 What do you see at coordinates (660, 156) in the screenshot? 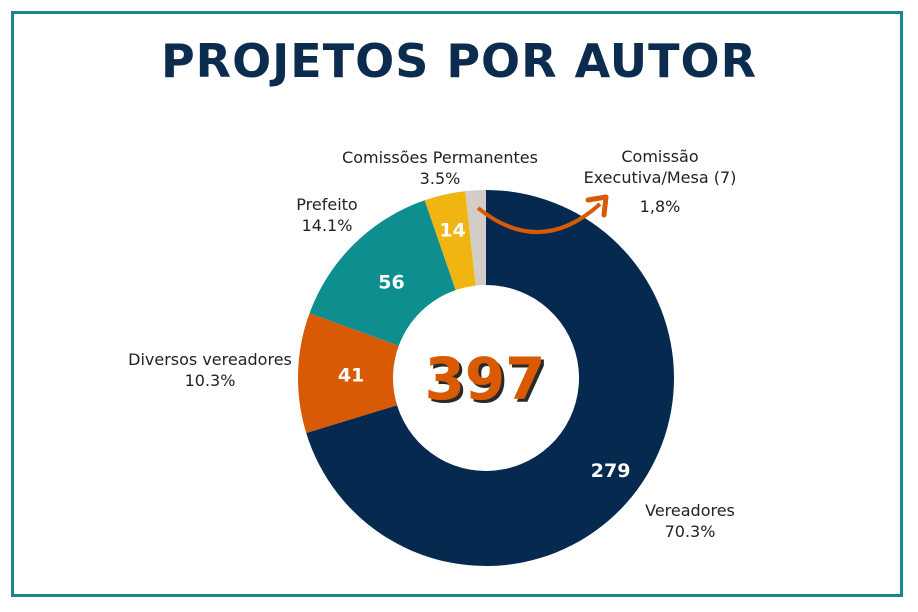
I see `label-name-part1: Comissão` at bounding box center [660, 156].